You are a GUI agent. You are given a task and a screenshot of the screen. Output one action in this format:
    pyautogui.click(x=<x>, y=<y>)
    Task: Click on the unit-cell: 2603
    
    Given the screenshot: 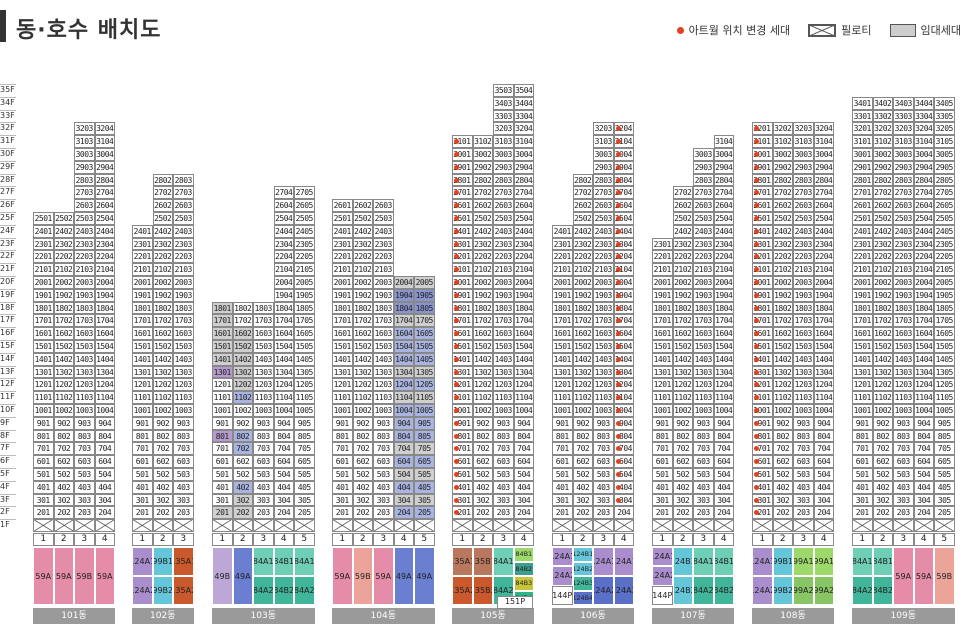 What is the action you would take?
    pyautogui.click(x=183, y=205)
    